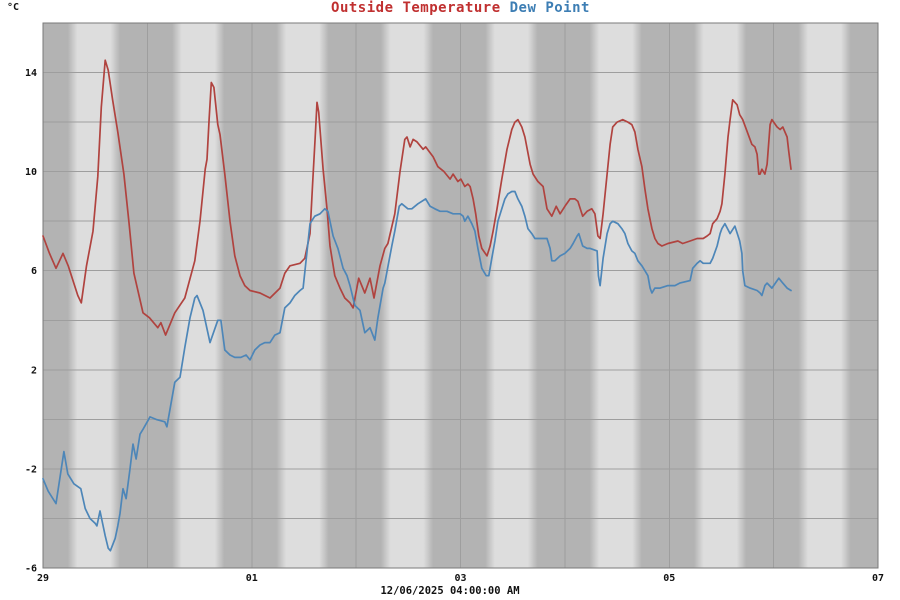  I want to click on y-axis-unit-label: °C, so click(13, 7).